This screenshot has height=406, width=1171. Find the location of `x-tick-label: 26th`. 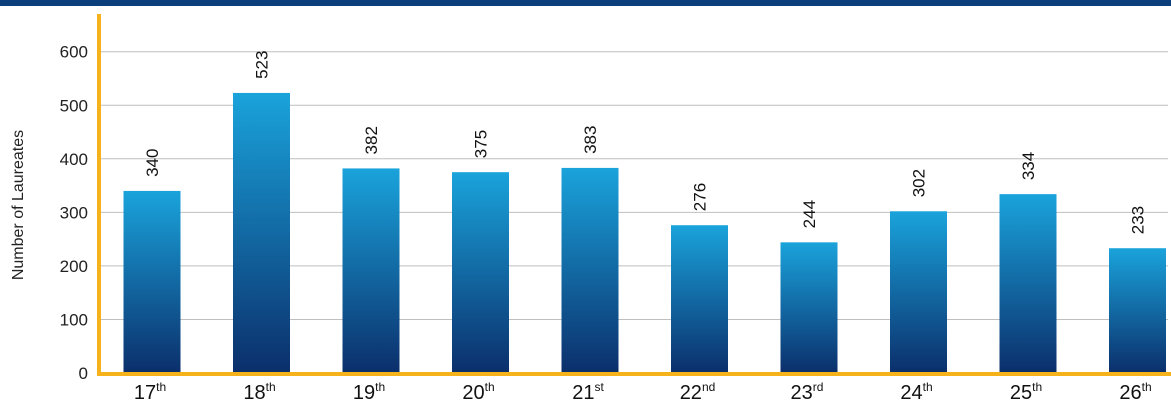

x-tick-label: 26th is located at coordinates (1135, 392).